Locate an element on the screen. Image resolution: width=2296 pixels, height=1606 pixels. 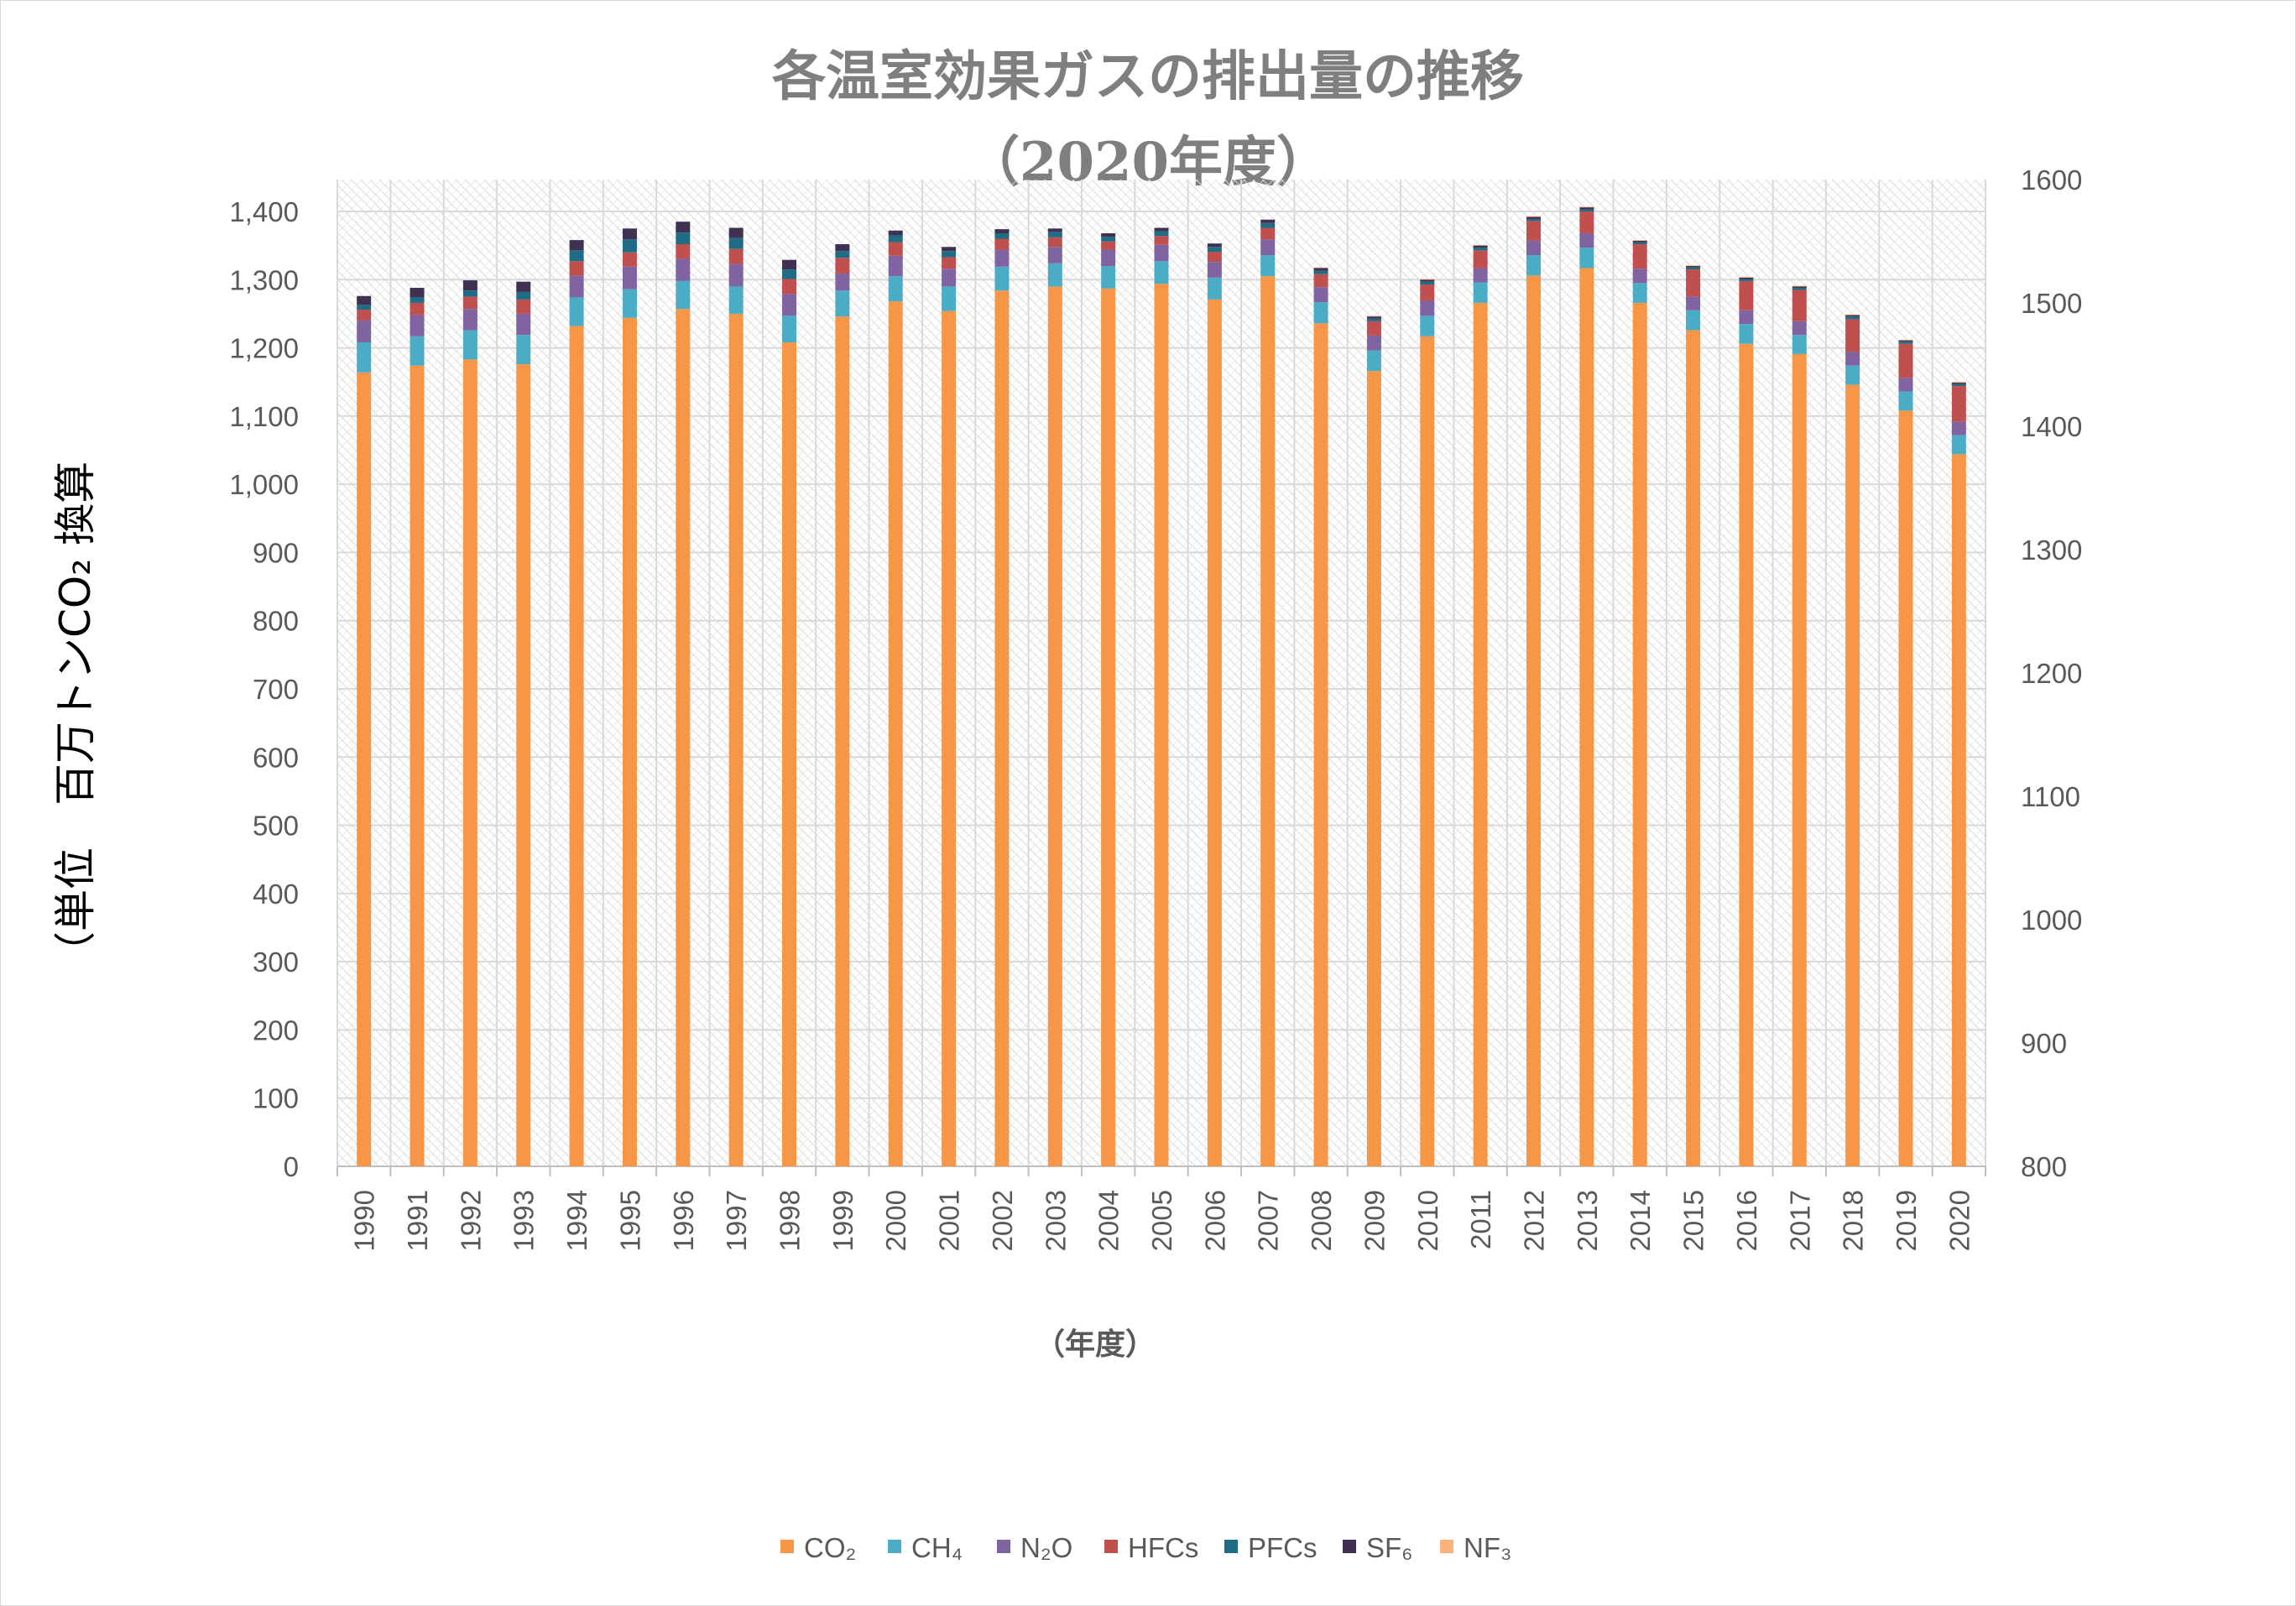
y2-tick-label: 1400 is located at coordinates (2051, 426).